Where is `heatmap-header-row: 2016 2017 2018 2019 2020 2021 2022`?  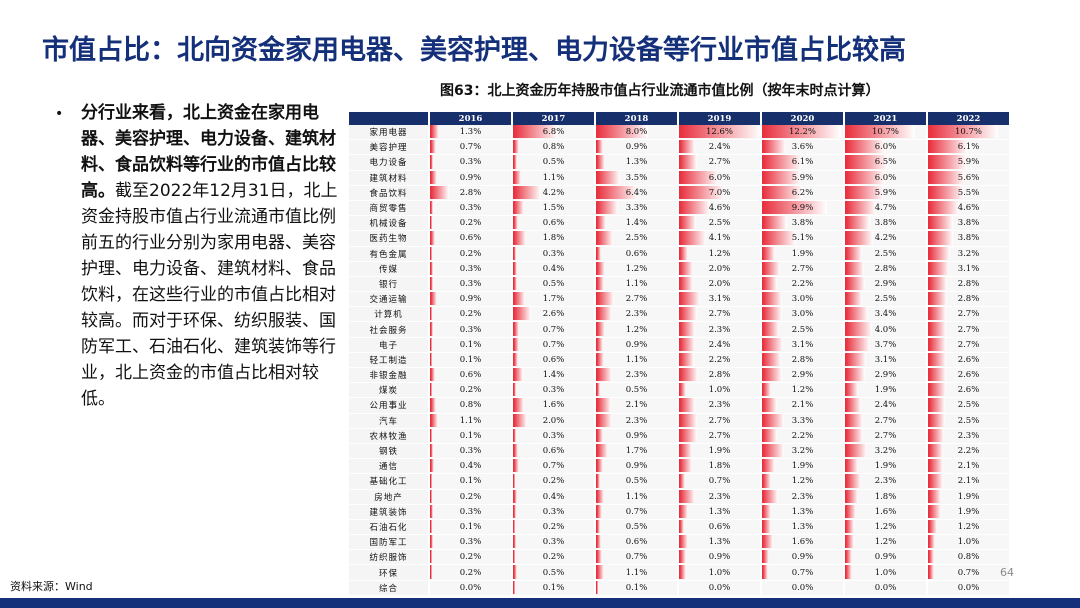
heatmap-header-row: 2016 2017 2018 2019 2020 2021 2022 is located at coordinates (680, 118).